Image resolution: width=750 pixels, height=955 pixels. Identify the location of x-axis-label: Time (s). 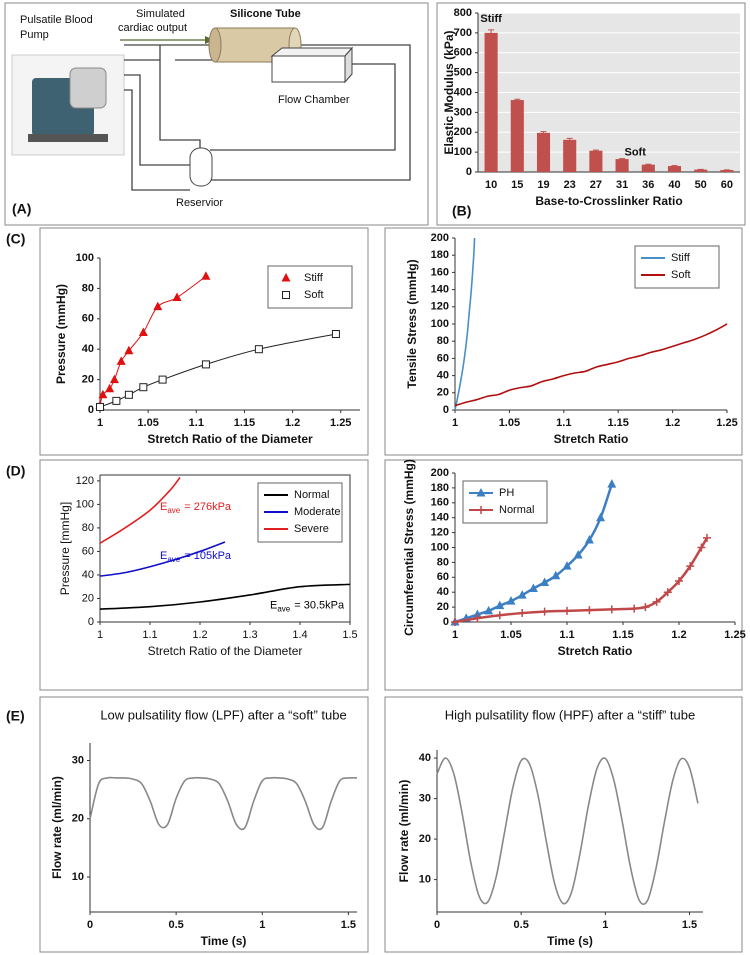
(570, 941).